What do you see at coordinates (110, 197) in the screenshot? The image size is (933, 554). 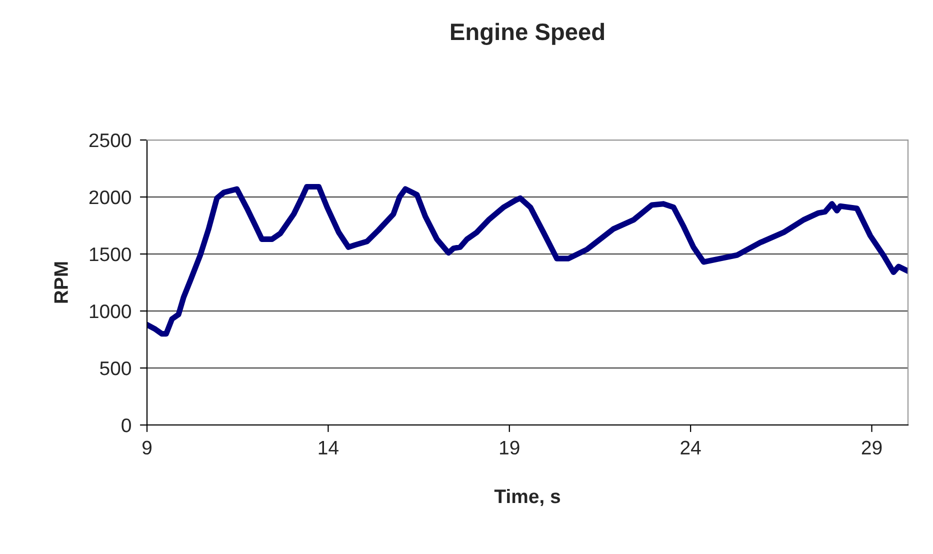 I see `y-tick-label: 2000` at bounding box center [110, 197].